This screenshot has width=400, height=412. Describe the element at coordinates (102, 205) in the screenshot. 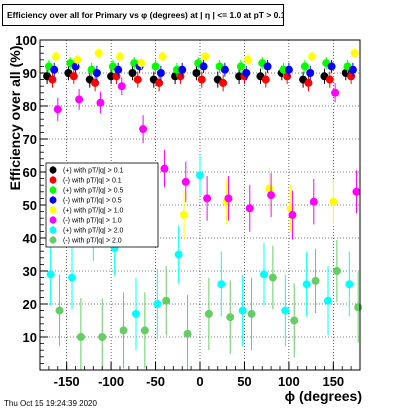

I see `legend-box` at that location.